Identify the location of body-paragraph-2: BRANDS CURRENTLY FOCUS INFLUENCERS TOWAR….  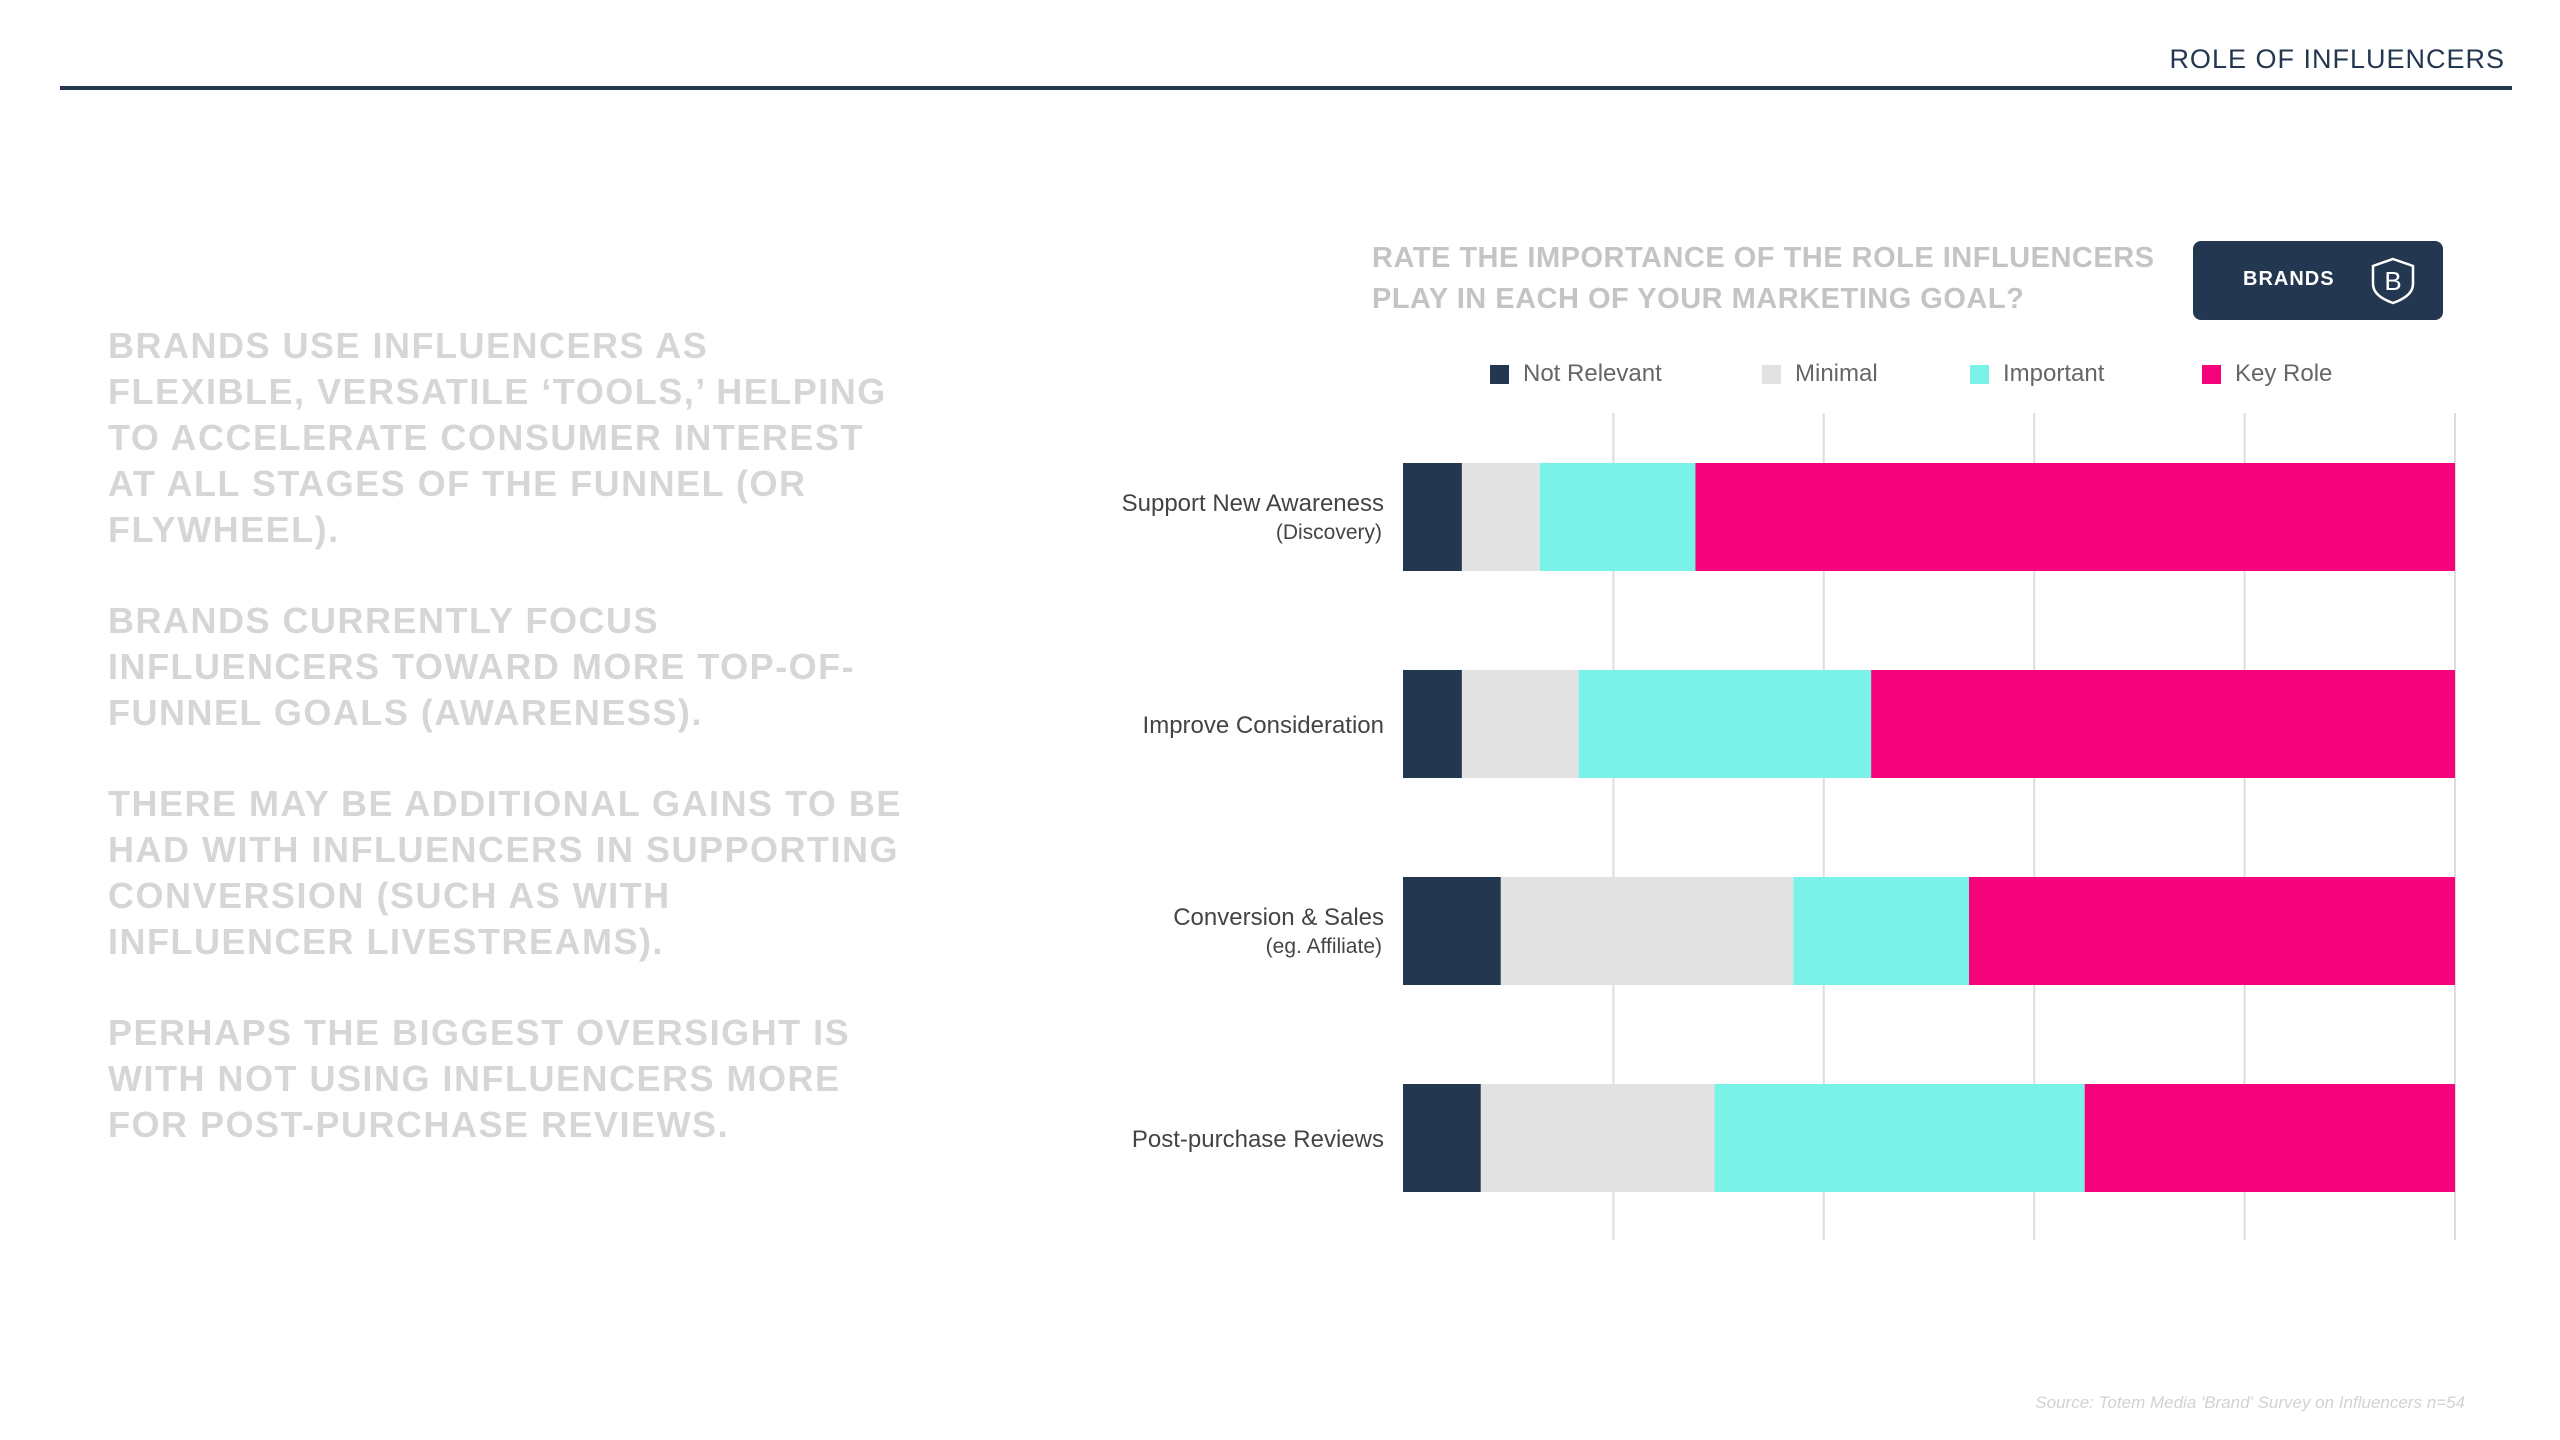
(482, 666).